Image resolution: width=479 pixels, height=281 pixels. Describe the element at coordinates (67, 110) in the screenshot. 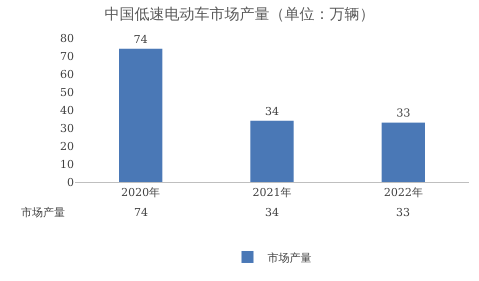

I see `y-tick-label: 40` at that location.